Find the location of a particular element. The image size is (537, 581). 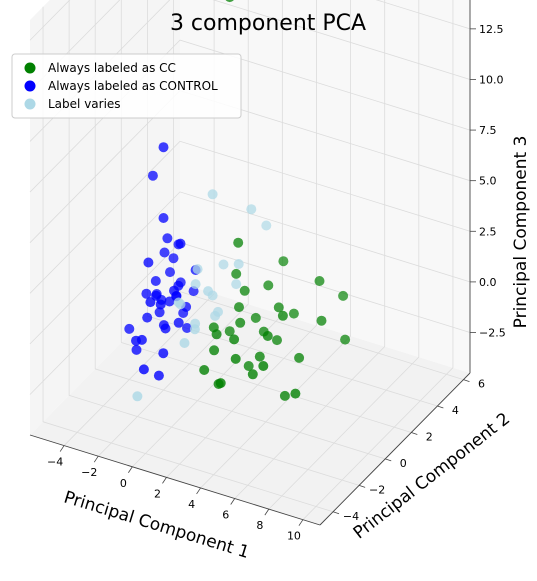

y-tick-label-3: 2 is located at coordinates (429, 436).